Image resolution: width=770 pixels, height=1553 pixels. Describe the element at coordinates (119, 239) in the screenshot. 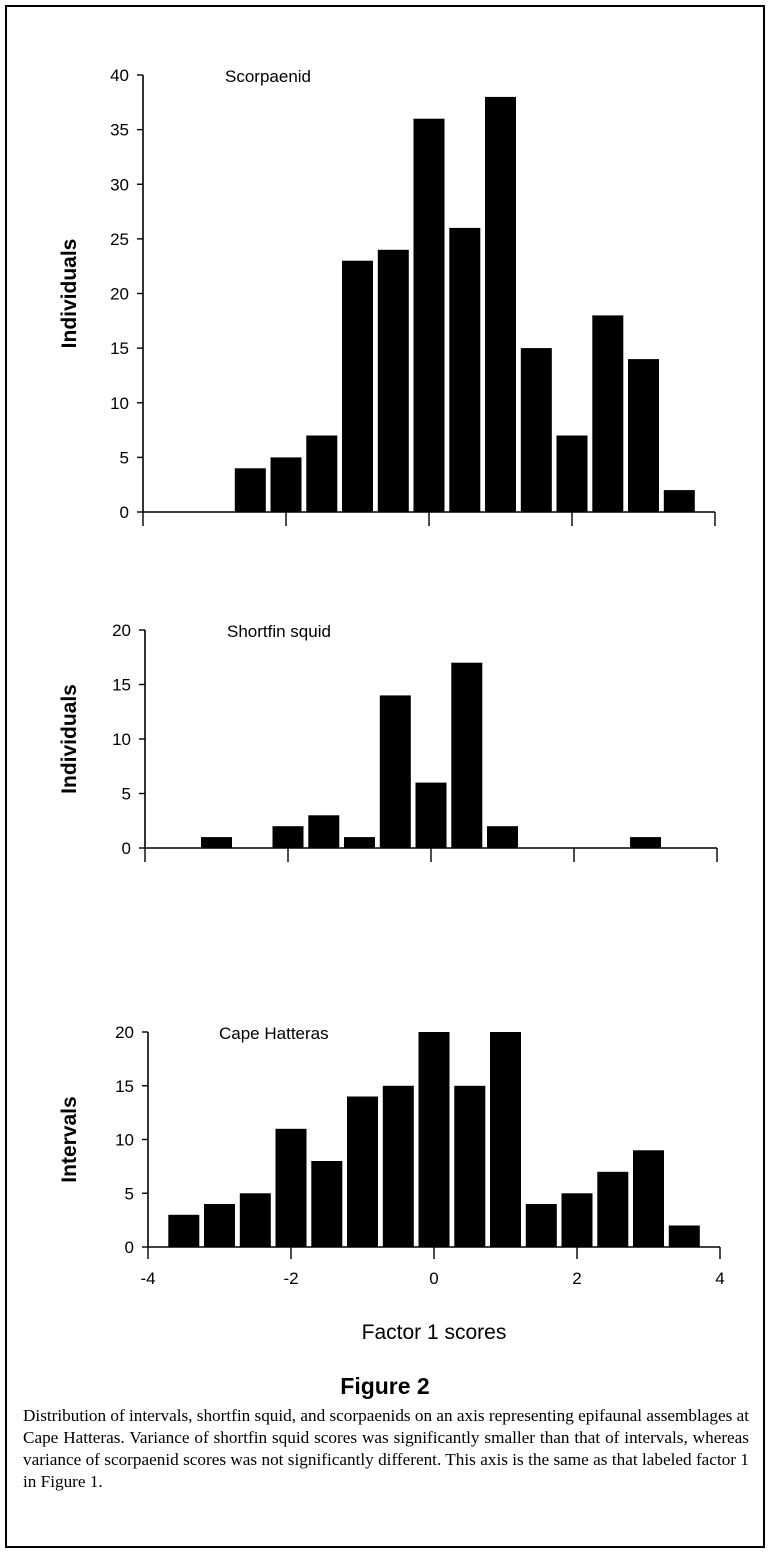

I see `y-tick-label: 25` at that location.